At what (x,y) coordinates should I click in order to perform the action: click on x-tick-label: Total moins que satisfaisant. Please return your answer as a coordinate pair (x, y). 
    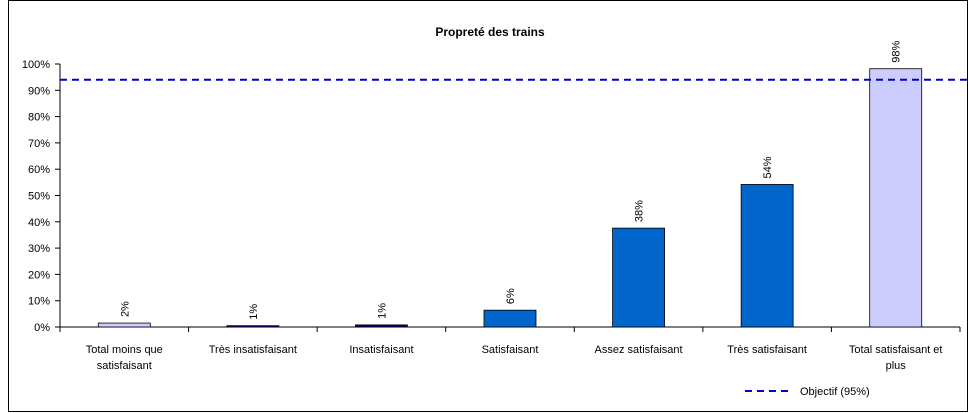
    Looking at the image, I should click on (124, 358).